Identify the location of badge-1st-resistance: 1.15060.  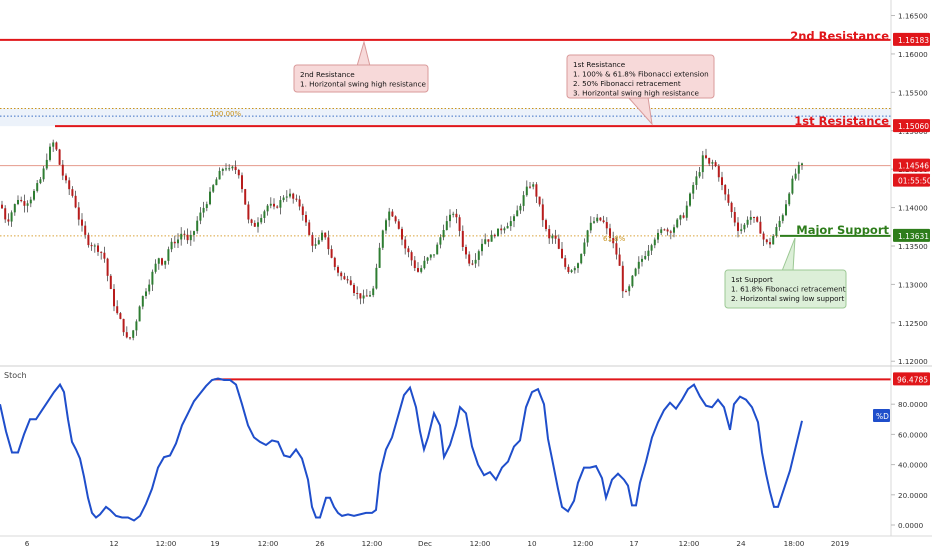
(913, 126).